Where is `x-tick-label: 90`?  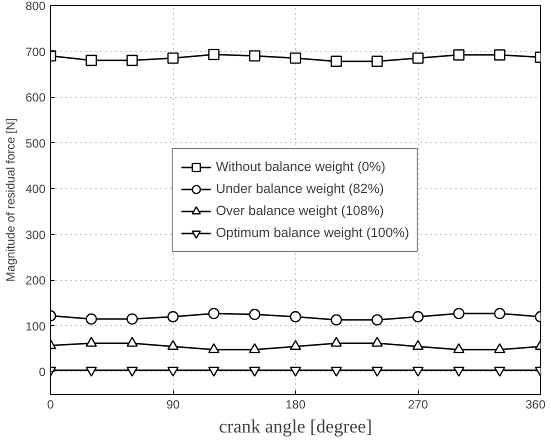 x-tick-label: 90 is located at coordinates (173, 405).